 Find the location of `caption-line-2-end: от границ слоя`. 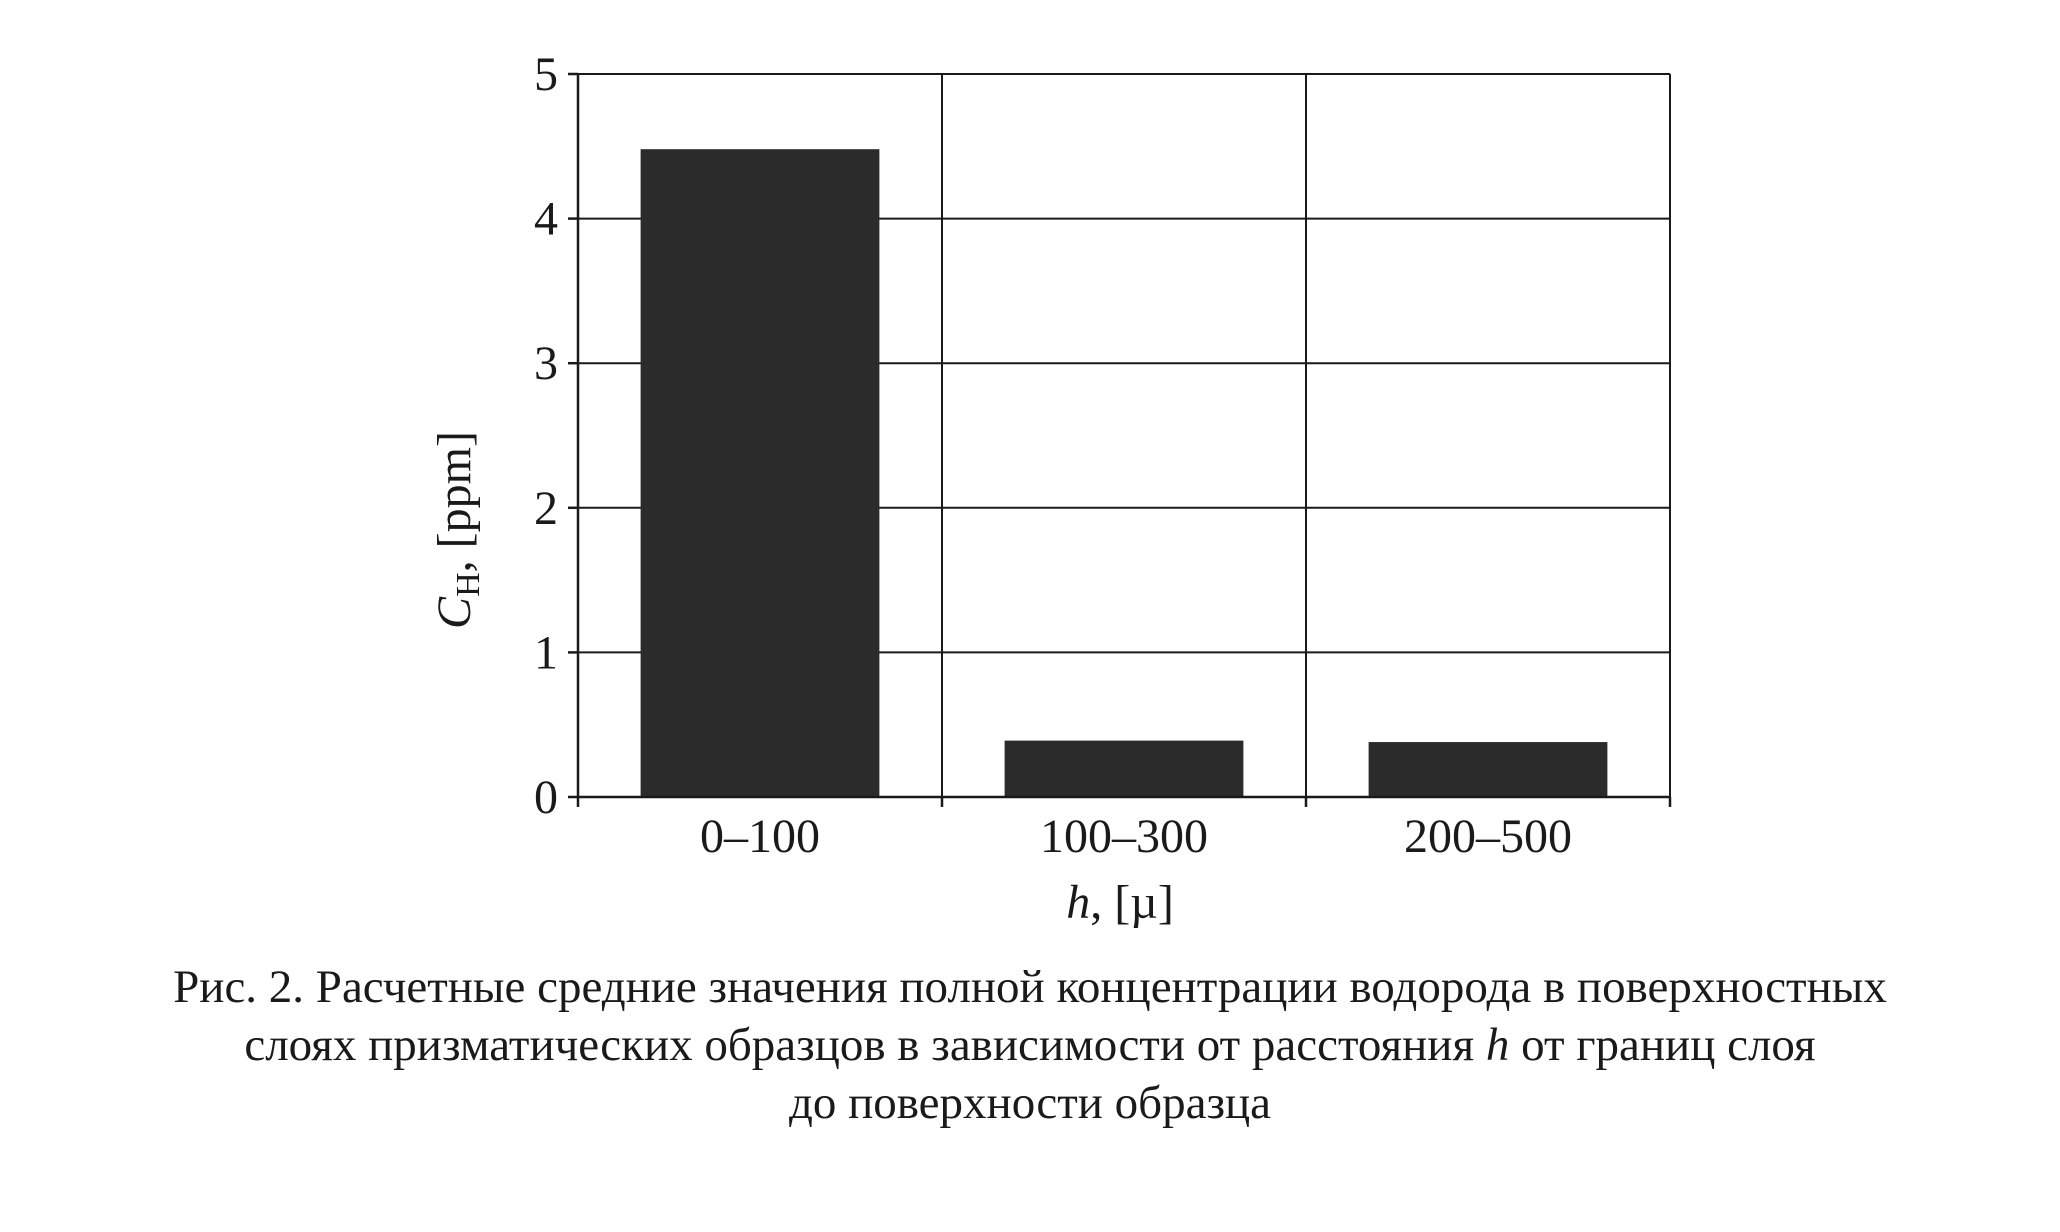

caption-line-2-end: от границ слоя is located at coordinates (1662, 1045).